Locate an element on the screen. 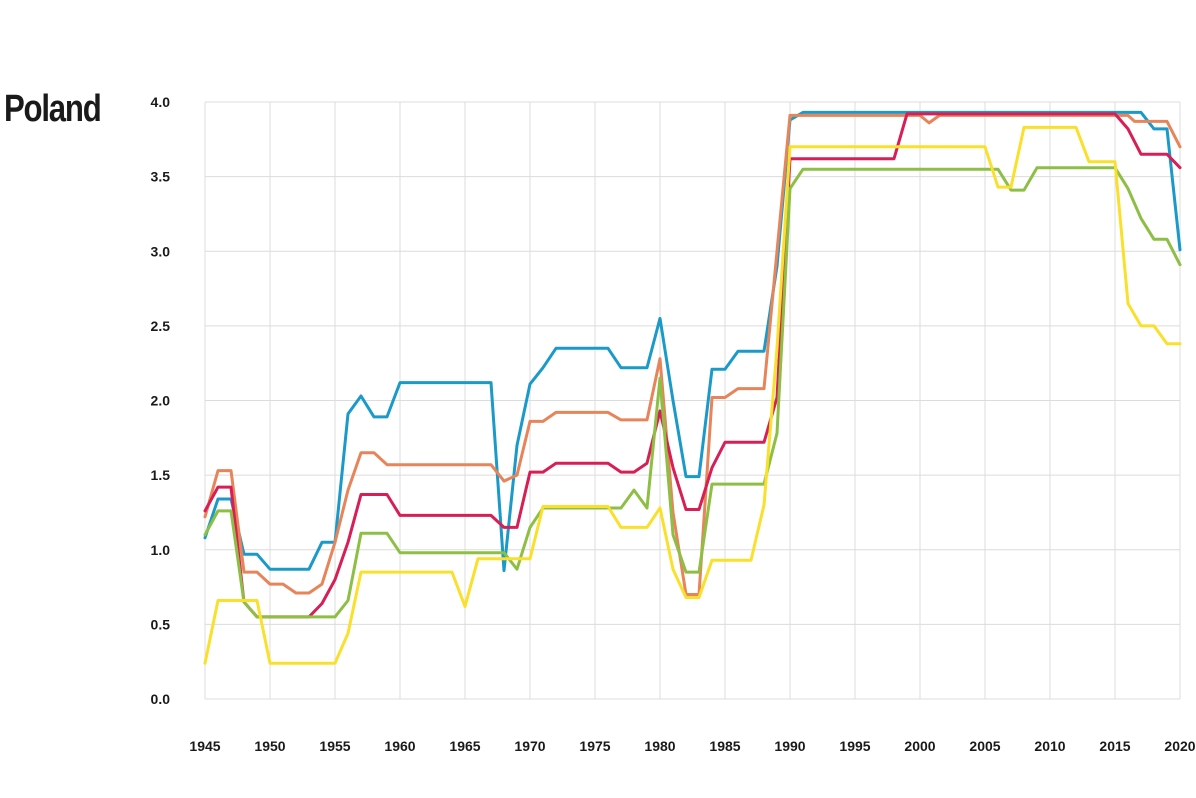  x-tick-label-14: 2015 is located at coordinates (1114, 746).